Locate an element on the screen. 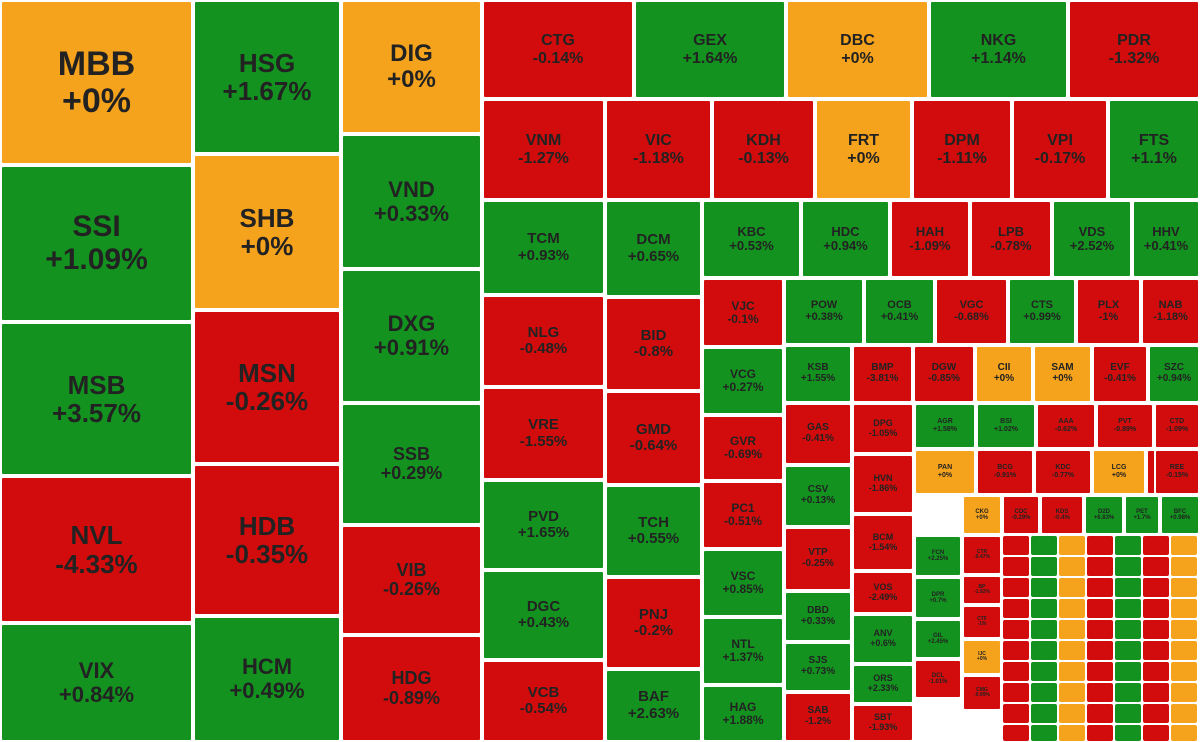 The width and height of the screenshot is (1200, 742). tile-kds: KDS -0.4% is located at coordinates (1062, 515).